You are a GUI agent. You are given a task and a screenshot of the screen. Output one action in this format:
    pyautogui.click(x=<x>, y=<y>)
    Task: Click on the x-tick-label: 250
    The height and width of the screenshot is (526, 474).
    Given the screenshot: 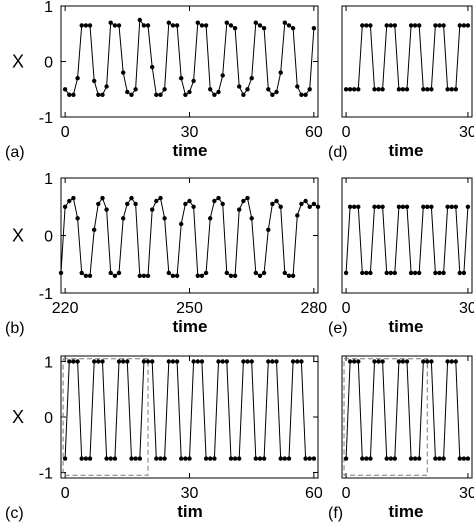 What is the action you would take?
    pyautogui.click(x=189, y=308)
    